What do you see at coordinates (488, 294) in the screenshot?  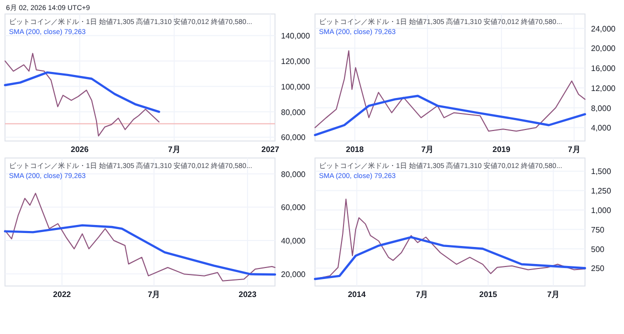 I see `x-tick-label: 2015` at bounding box center [488, 294].